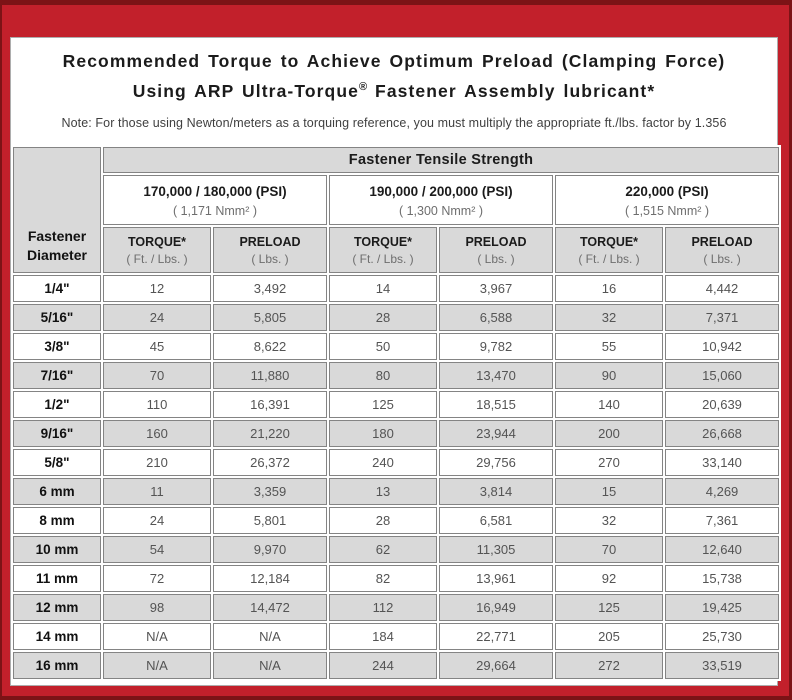  Describe the element at coordinates (383, 375) in the screenshot. I see `torque-cell: 80` at that location.